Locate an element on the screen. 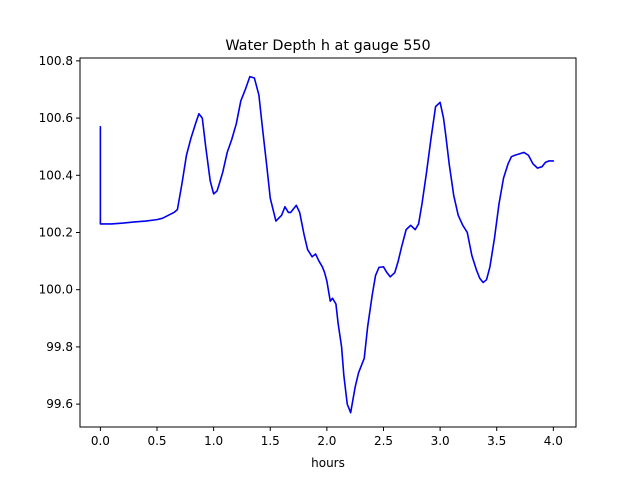 Image resolution: width=640 pixels, height=480 pixels. x-tick-label: 0.5 is located at coordinates (156, 441).